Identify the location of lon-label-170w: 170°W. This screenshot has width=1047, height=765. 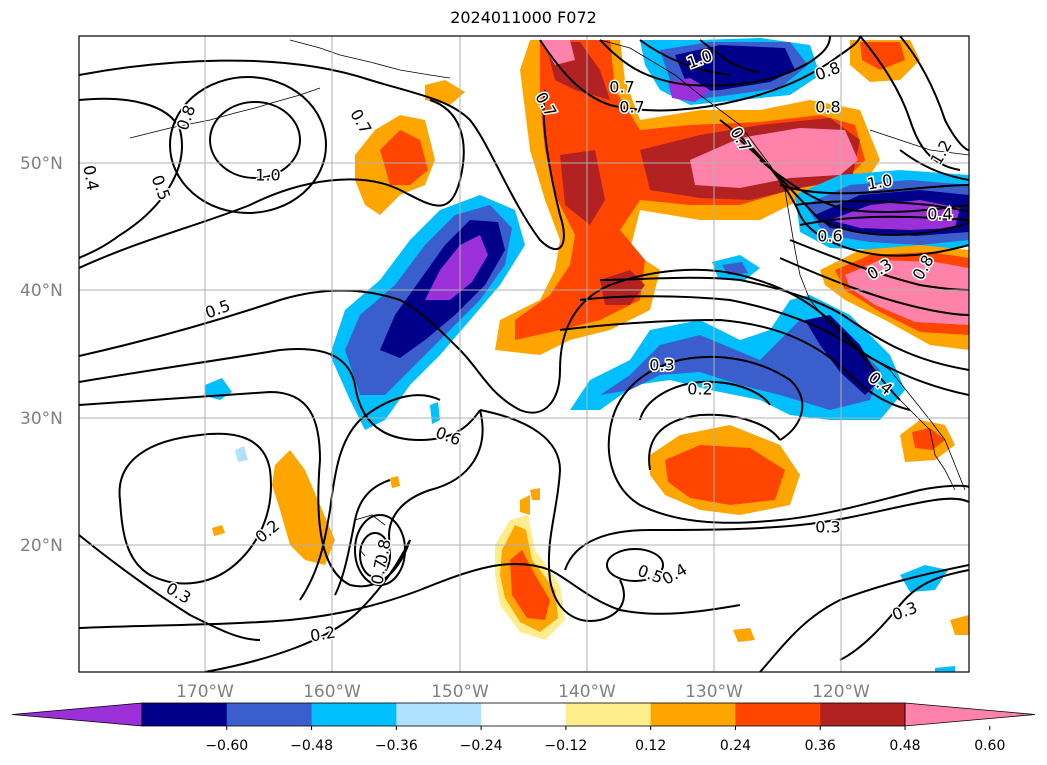
(205, 692).